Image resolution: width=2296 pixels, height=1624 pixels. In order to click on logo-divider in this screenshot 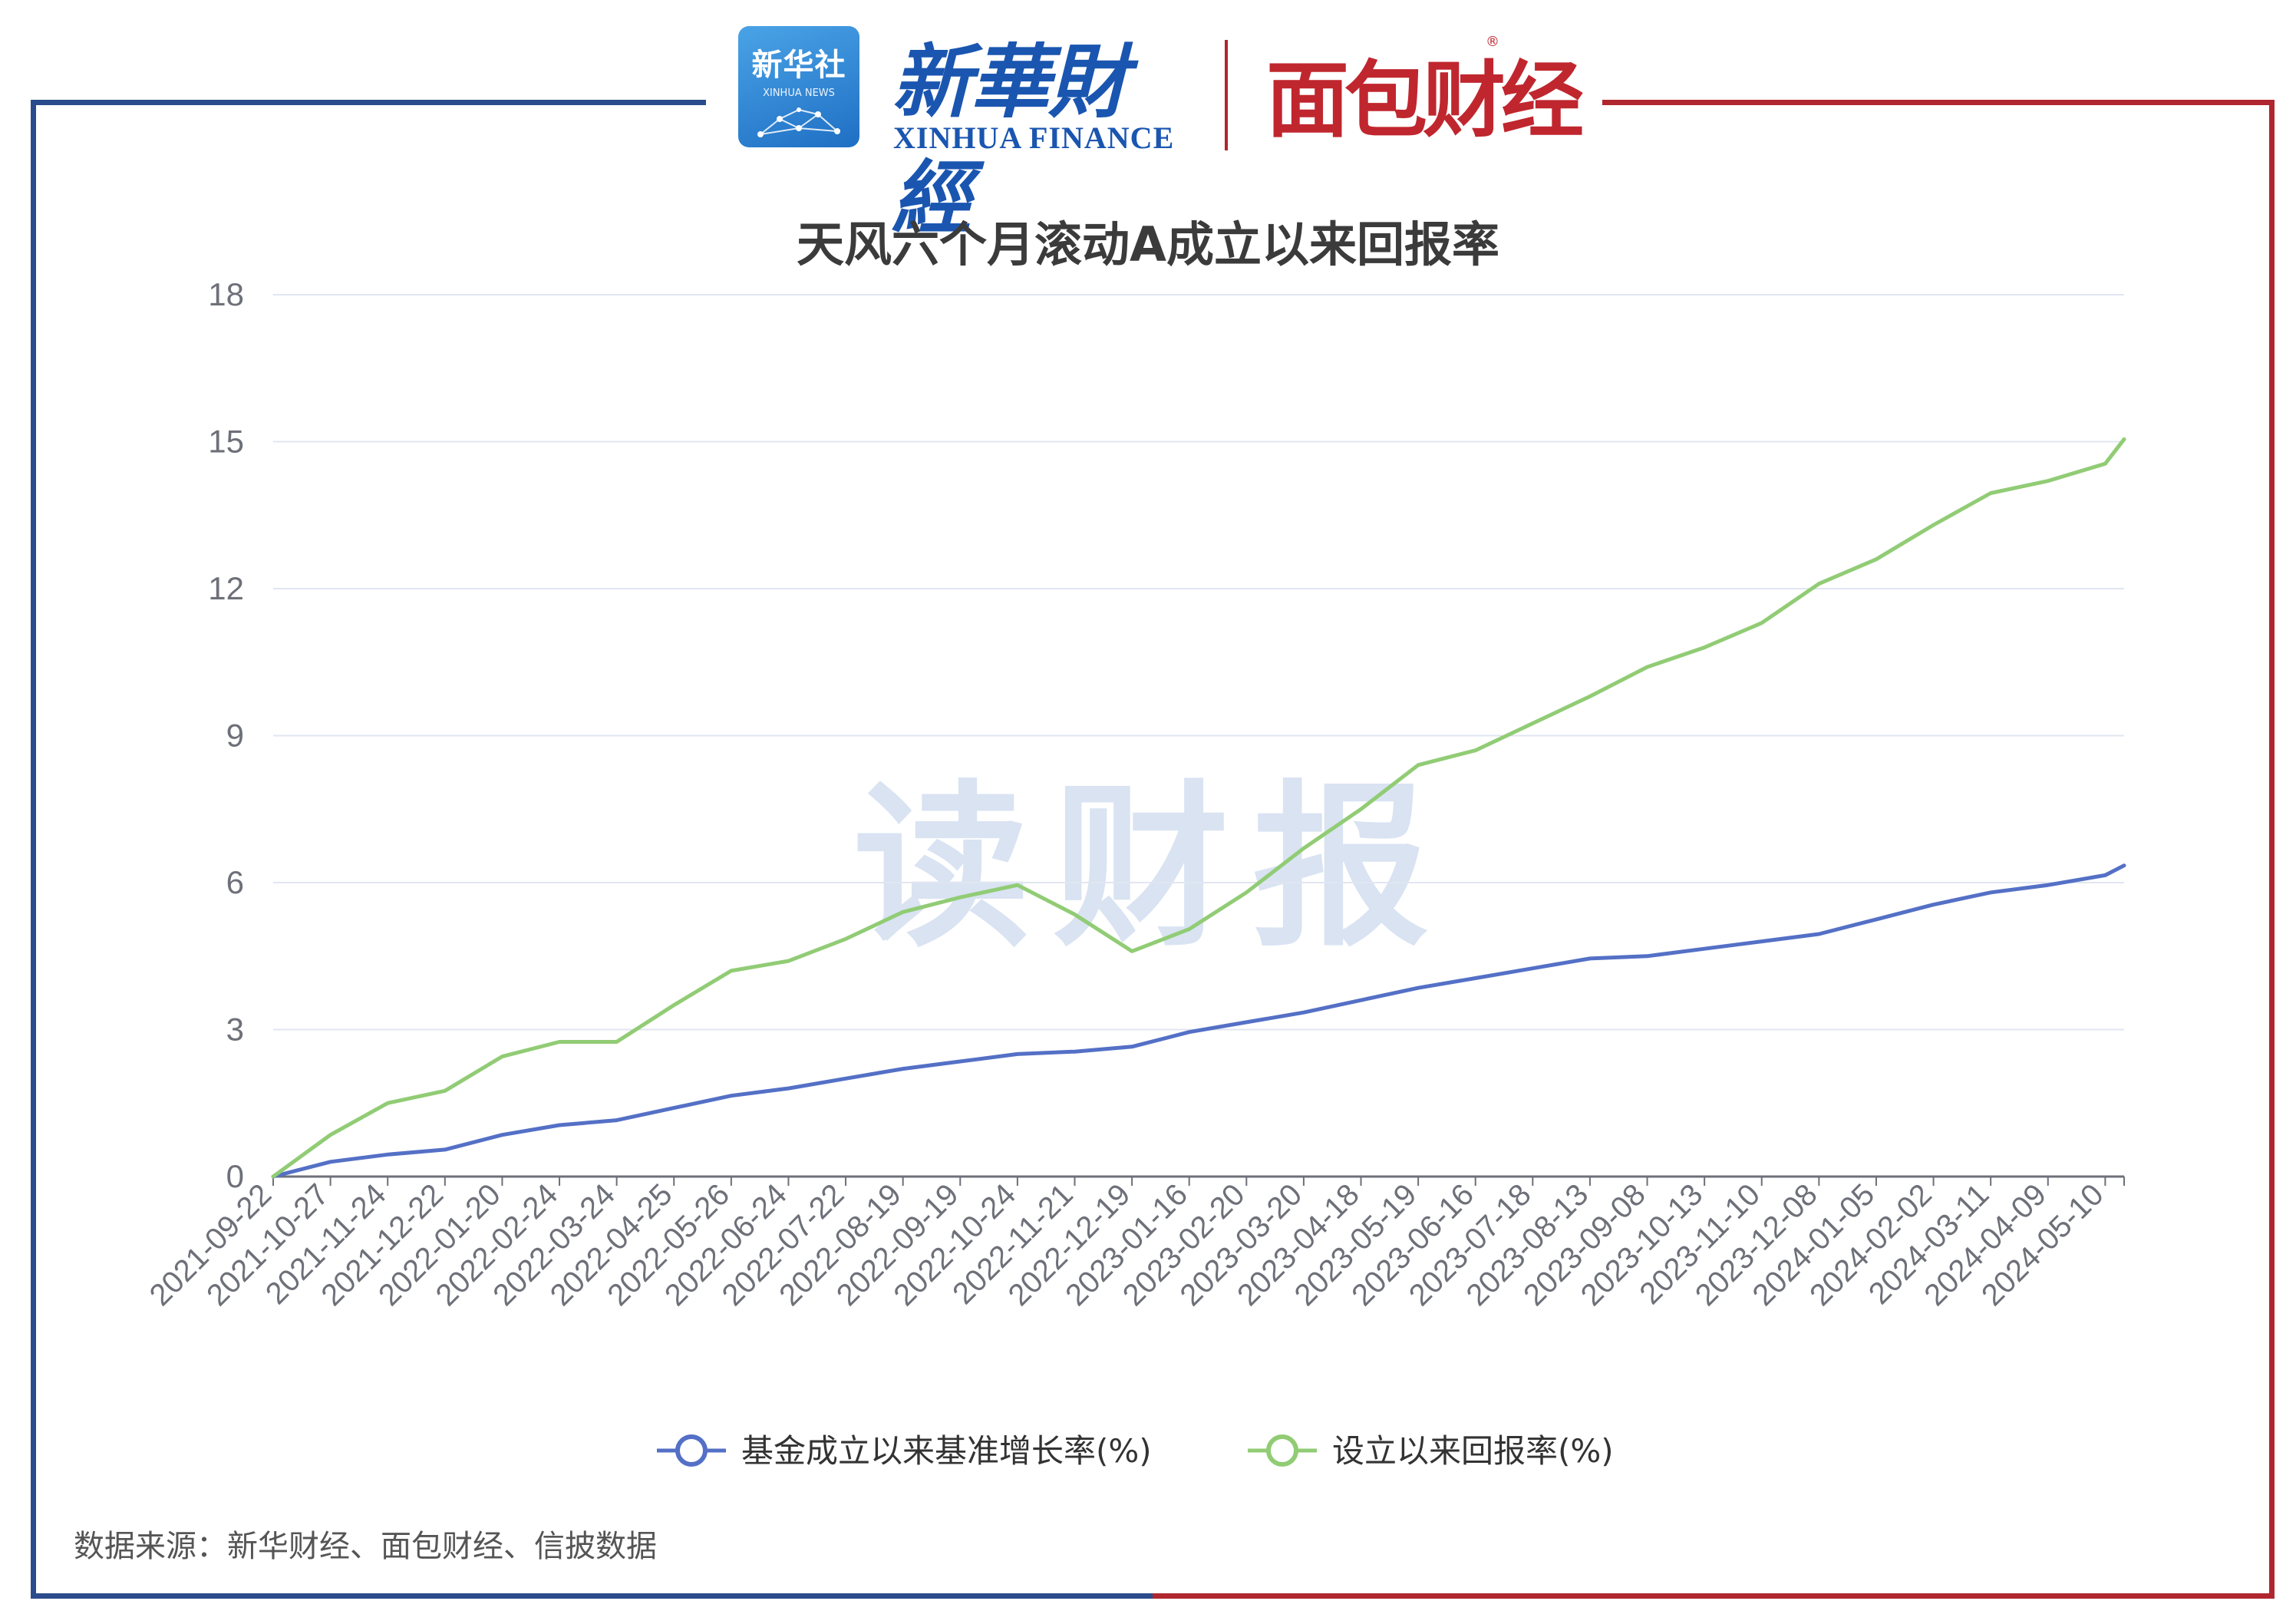, I will do `click(1226, 95)`.